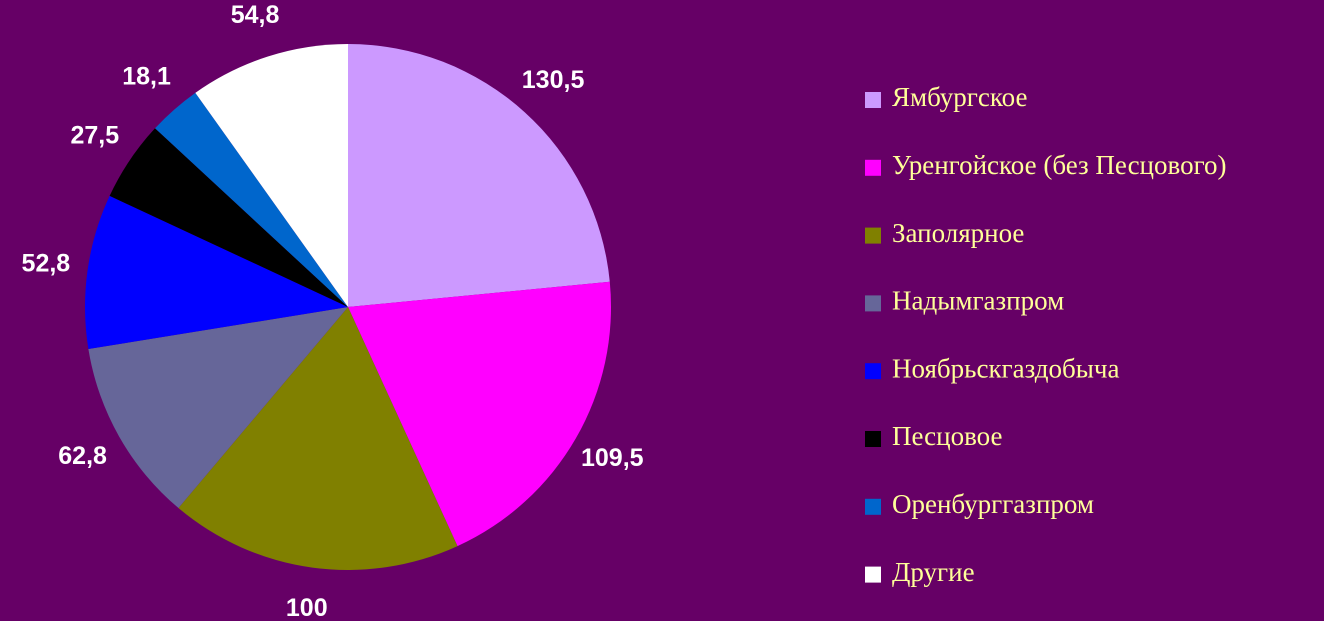  I want to click on legend-label: Оренбурггазпром, so click(993, 504).